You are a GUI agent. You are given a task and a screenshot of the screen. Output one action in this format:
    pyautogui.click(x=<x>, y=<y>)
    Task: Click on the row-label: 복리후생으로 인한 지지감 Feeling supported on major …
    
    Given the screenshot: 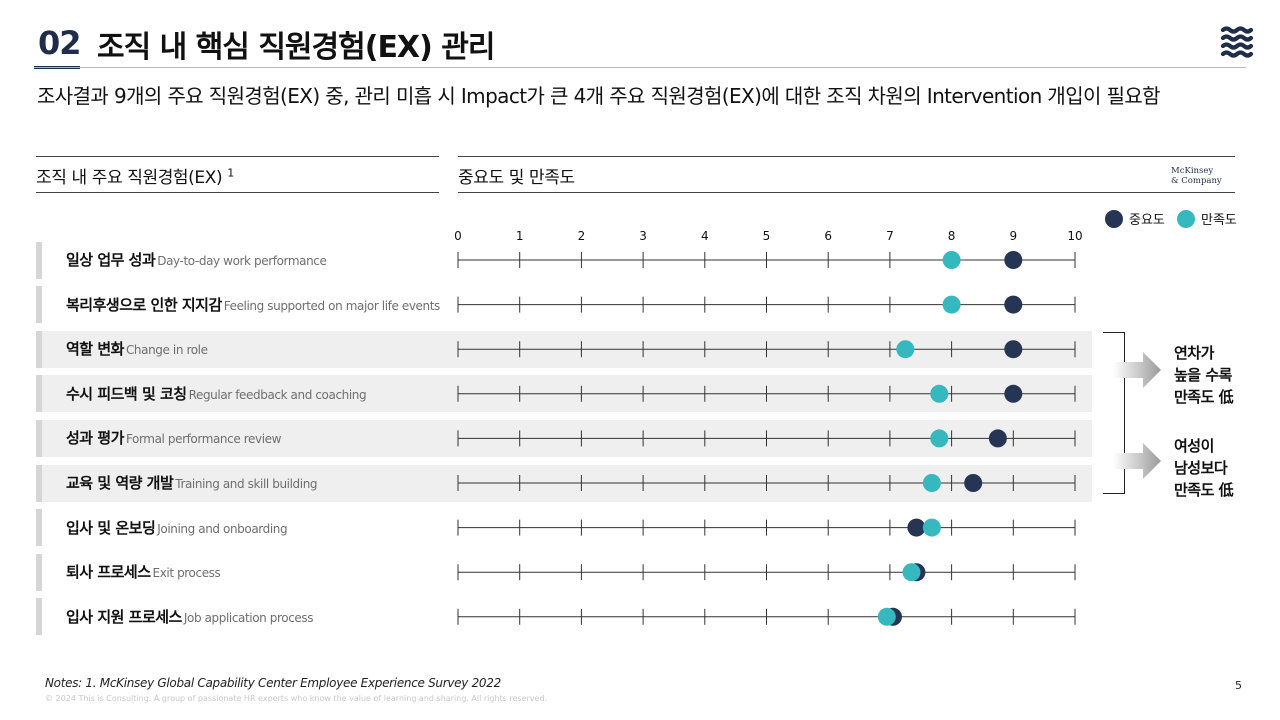 What is the action you would take?
    pyautogui.click(x=253, y=304)
    